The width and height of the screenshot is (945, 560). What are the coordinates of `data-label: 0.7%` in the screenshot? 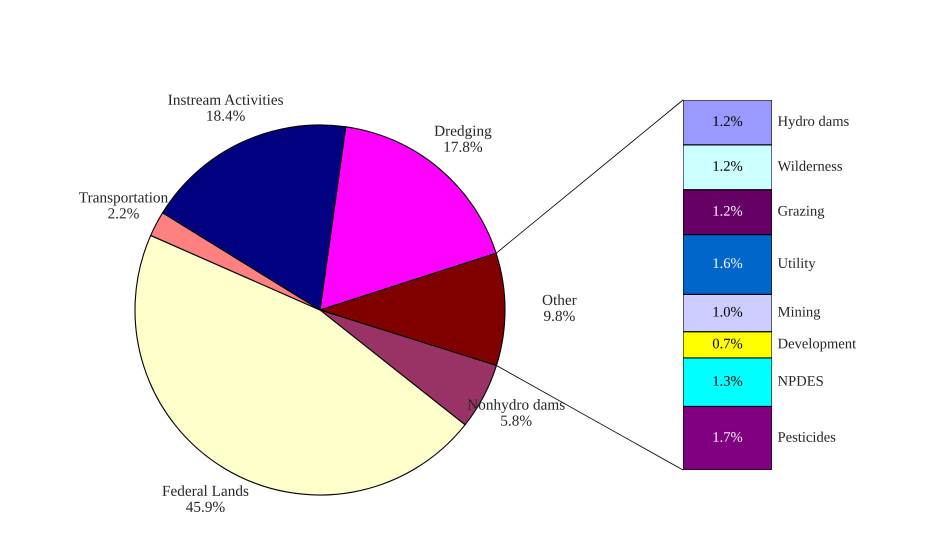 It's located at (727, 343).